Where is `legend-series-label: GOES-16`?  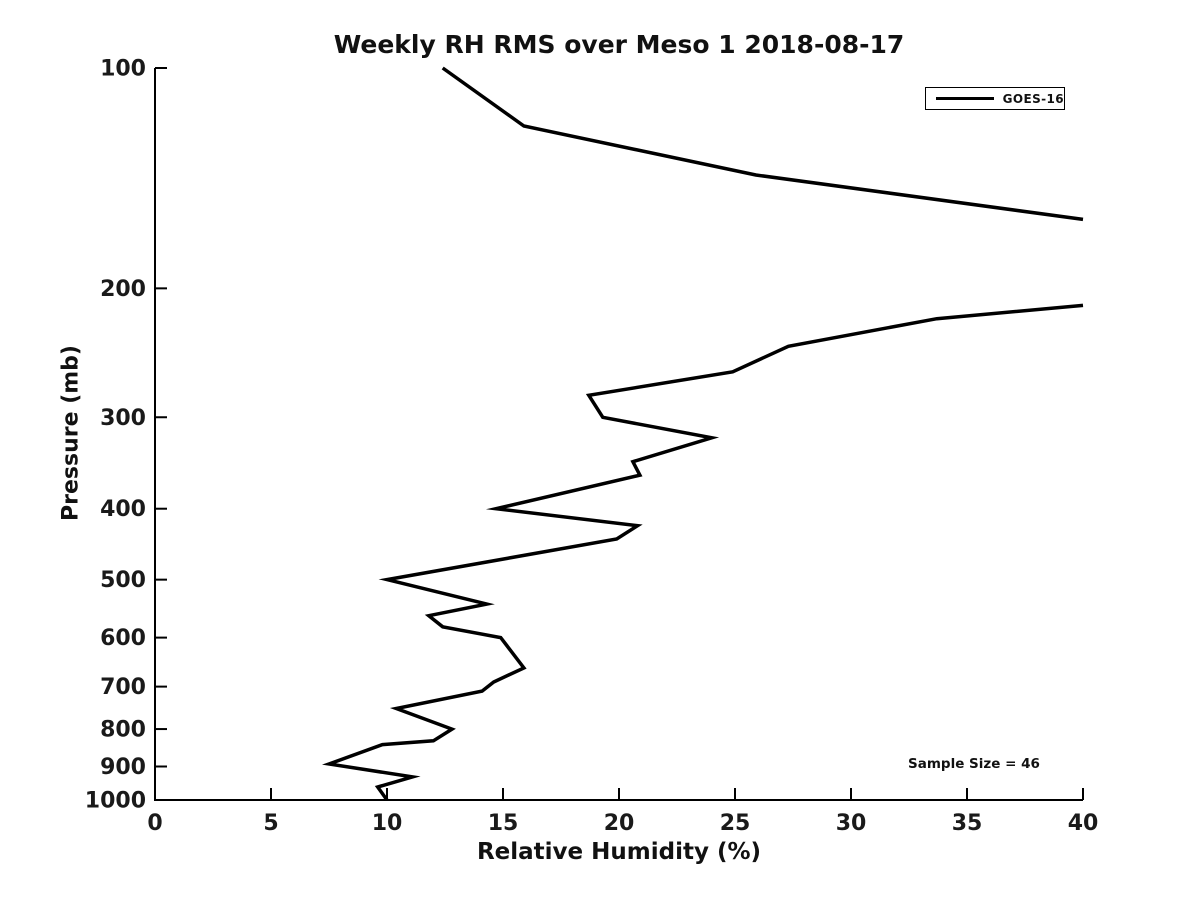 legend-series-label: GOES-16 is located at coordinates (1033, 98).